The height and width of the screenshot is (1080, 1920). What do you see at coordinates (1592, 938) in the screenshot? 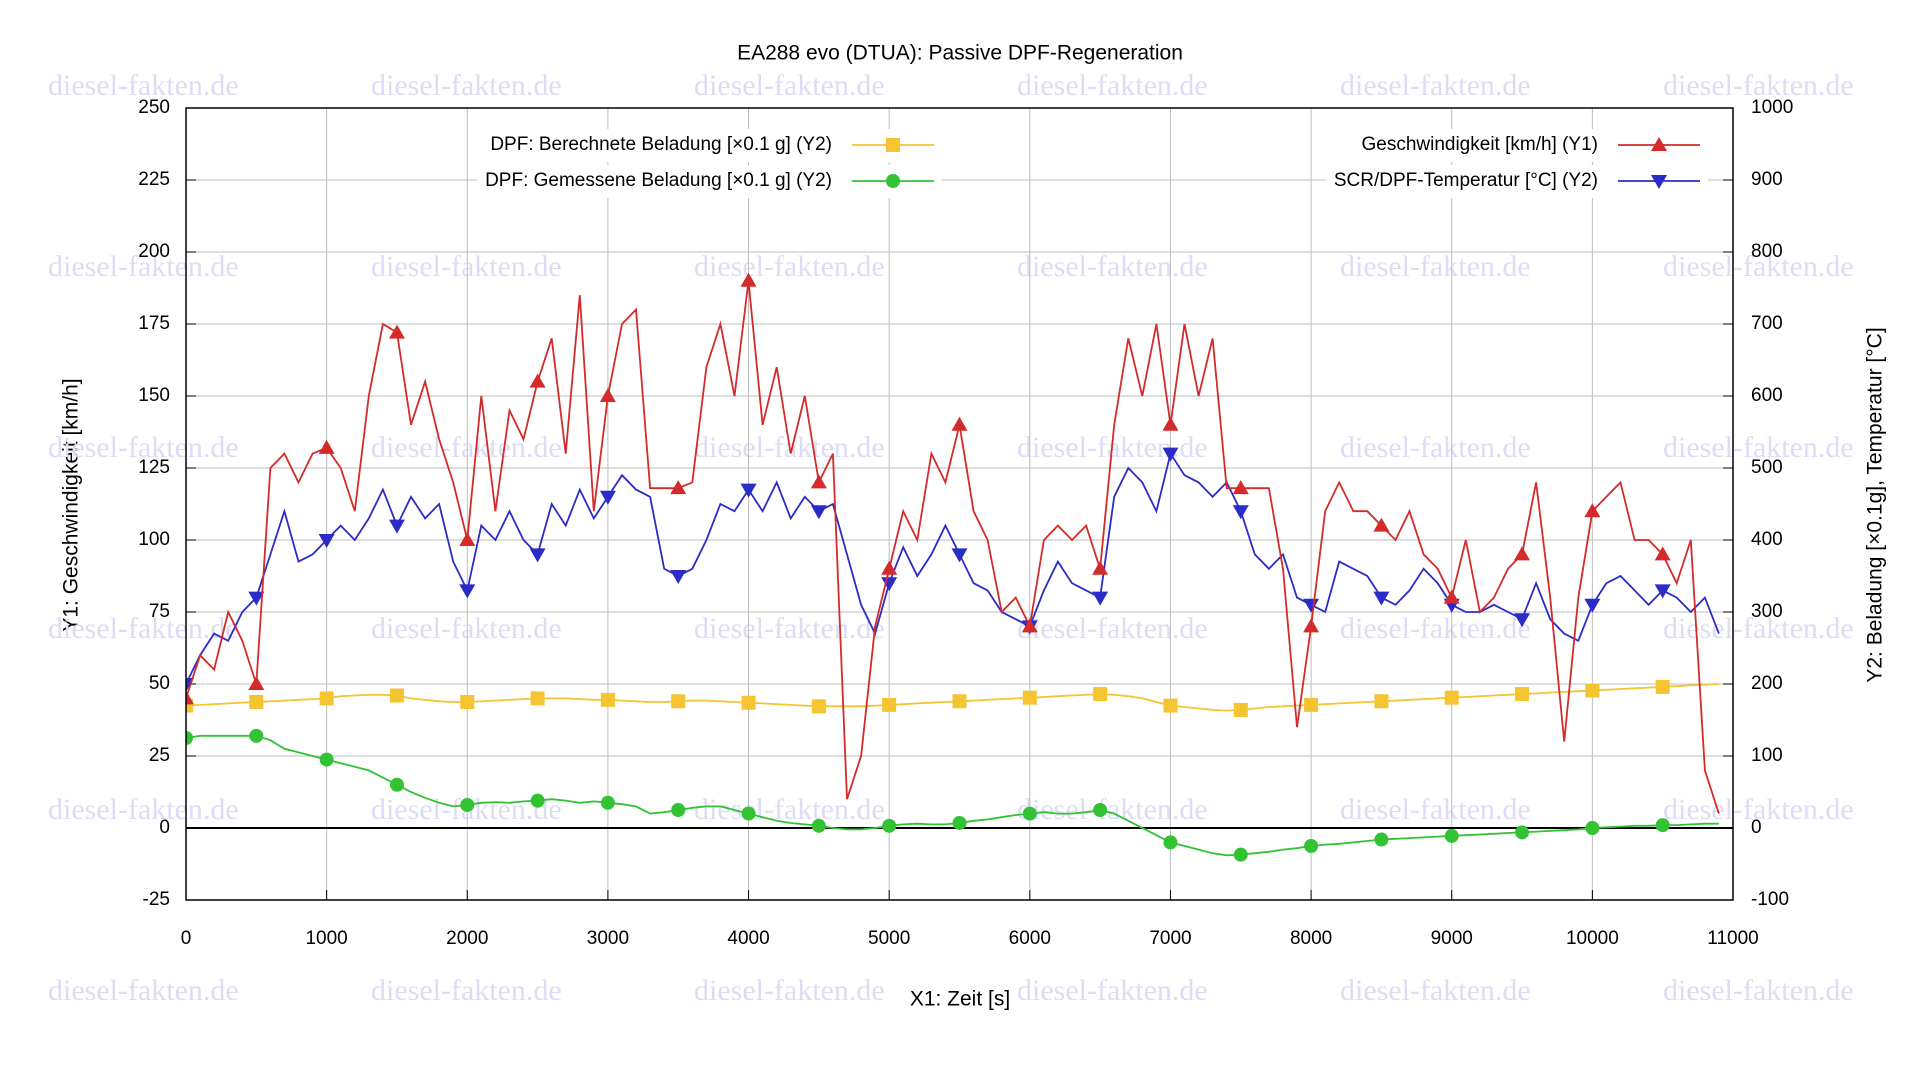
I see `x-tick-label: 10000` at bounding box center [1592, 938].